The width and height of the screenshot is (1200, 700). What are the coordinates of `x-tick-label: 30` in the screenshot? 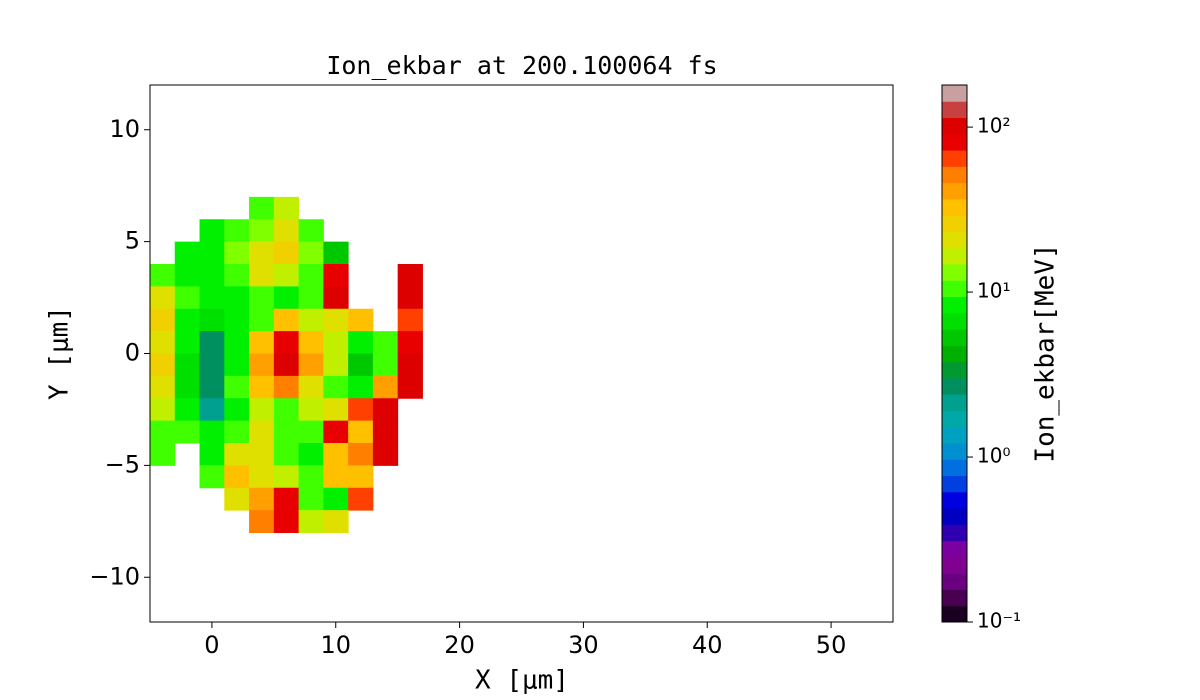 It's located at (583, 645).